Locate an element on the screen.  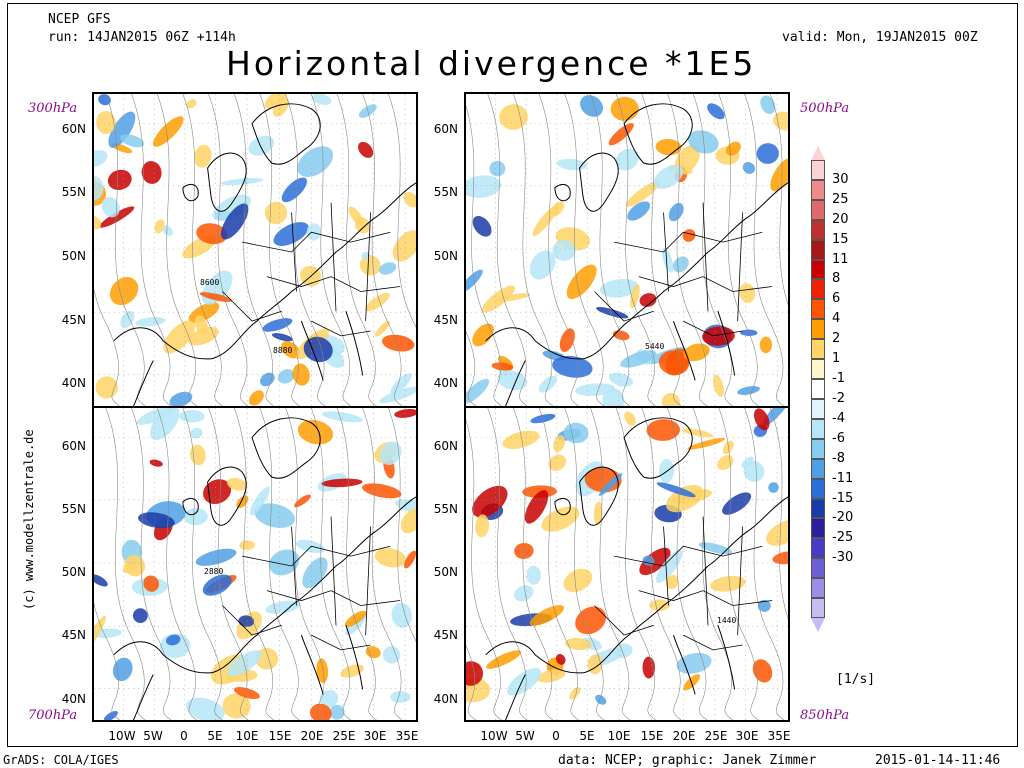
longitude-label: 0 is located at coordinates (556, 736).